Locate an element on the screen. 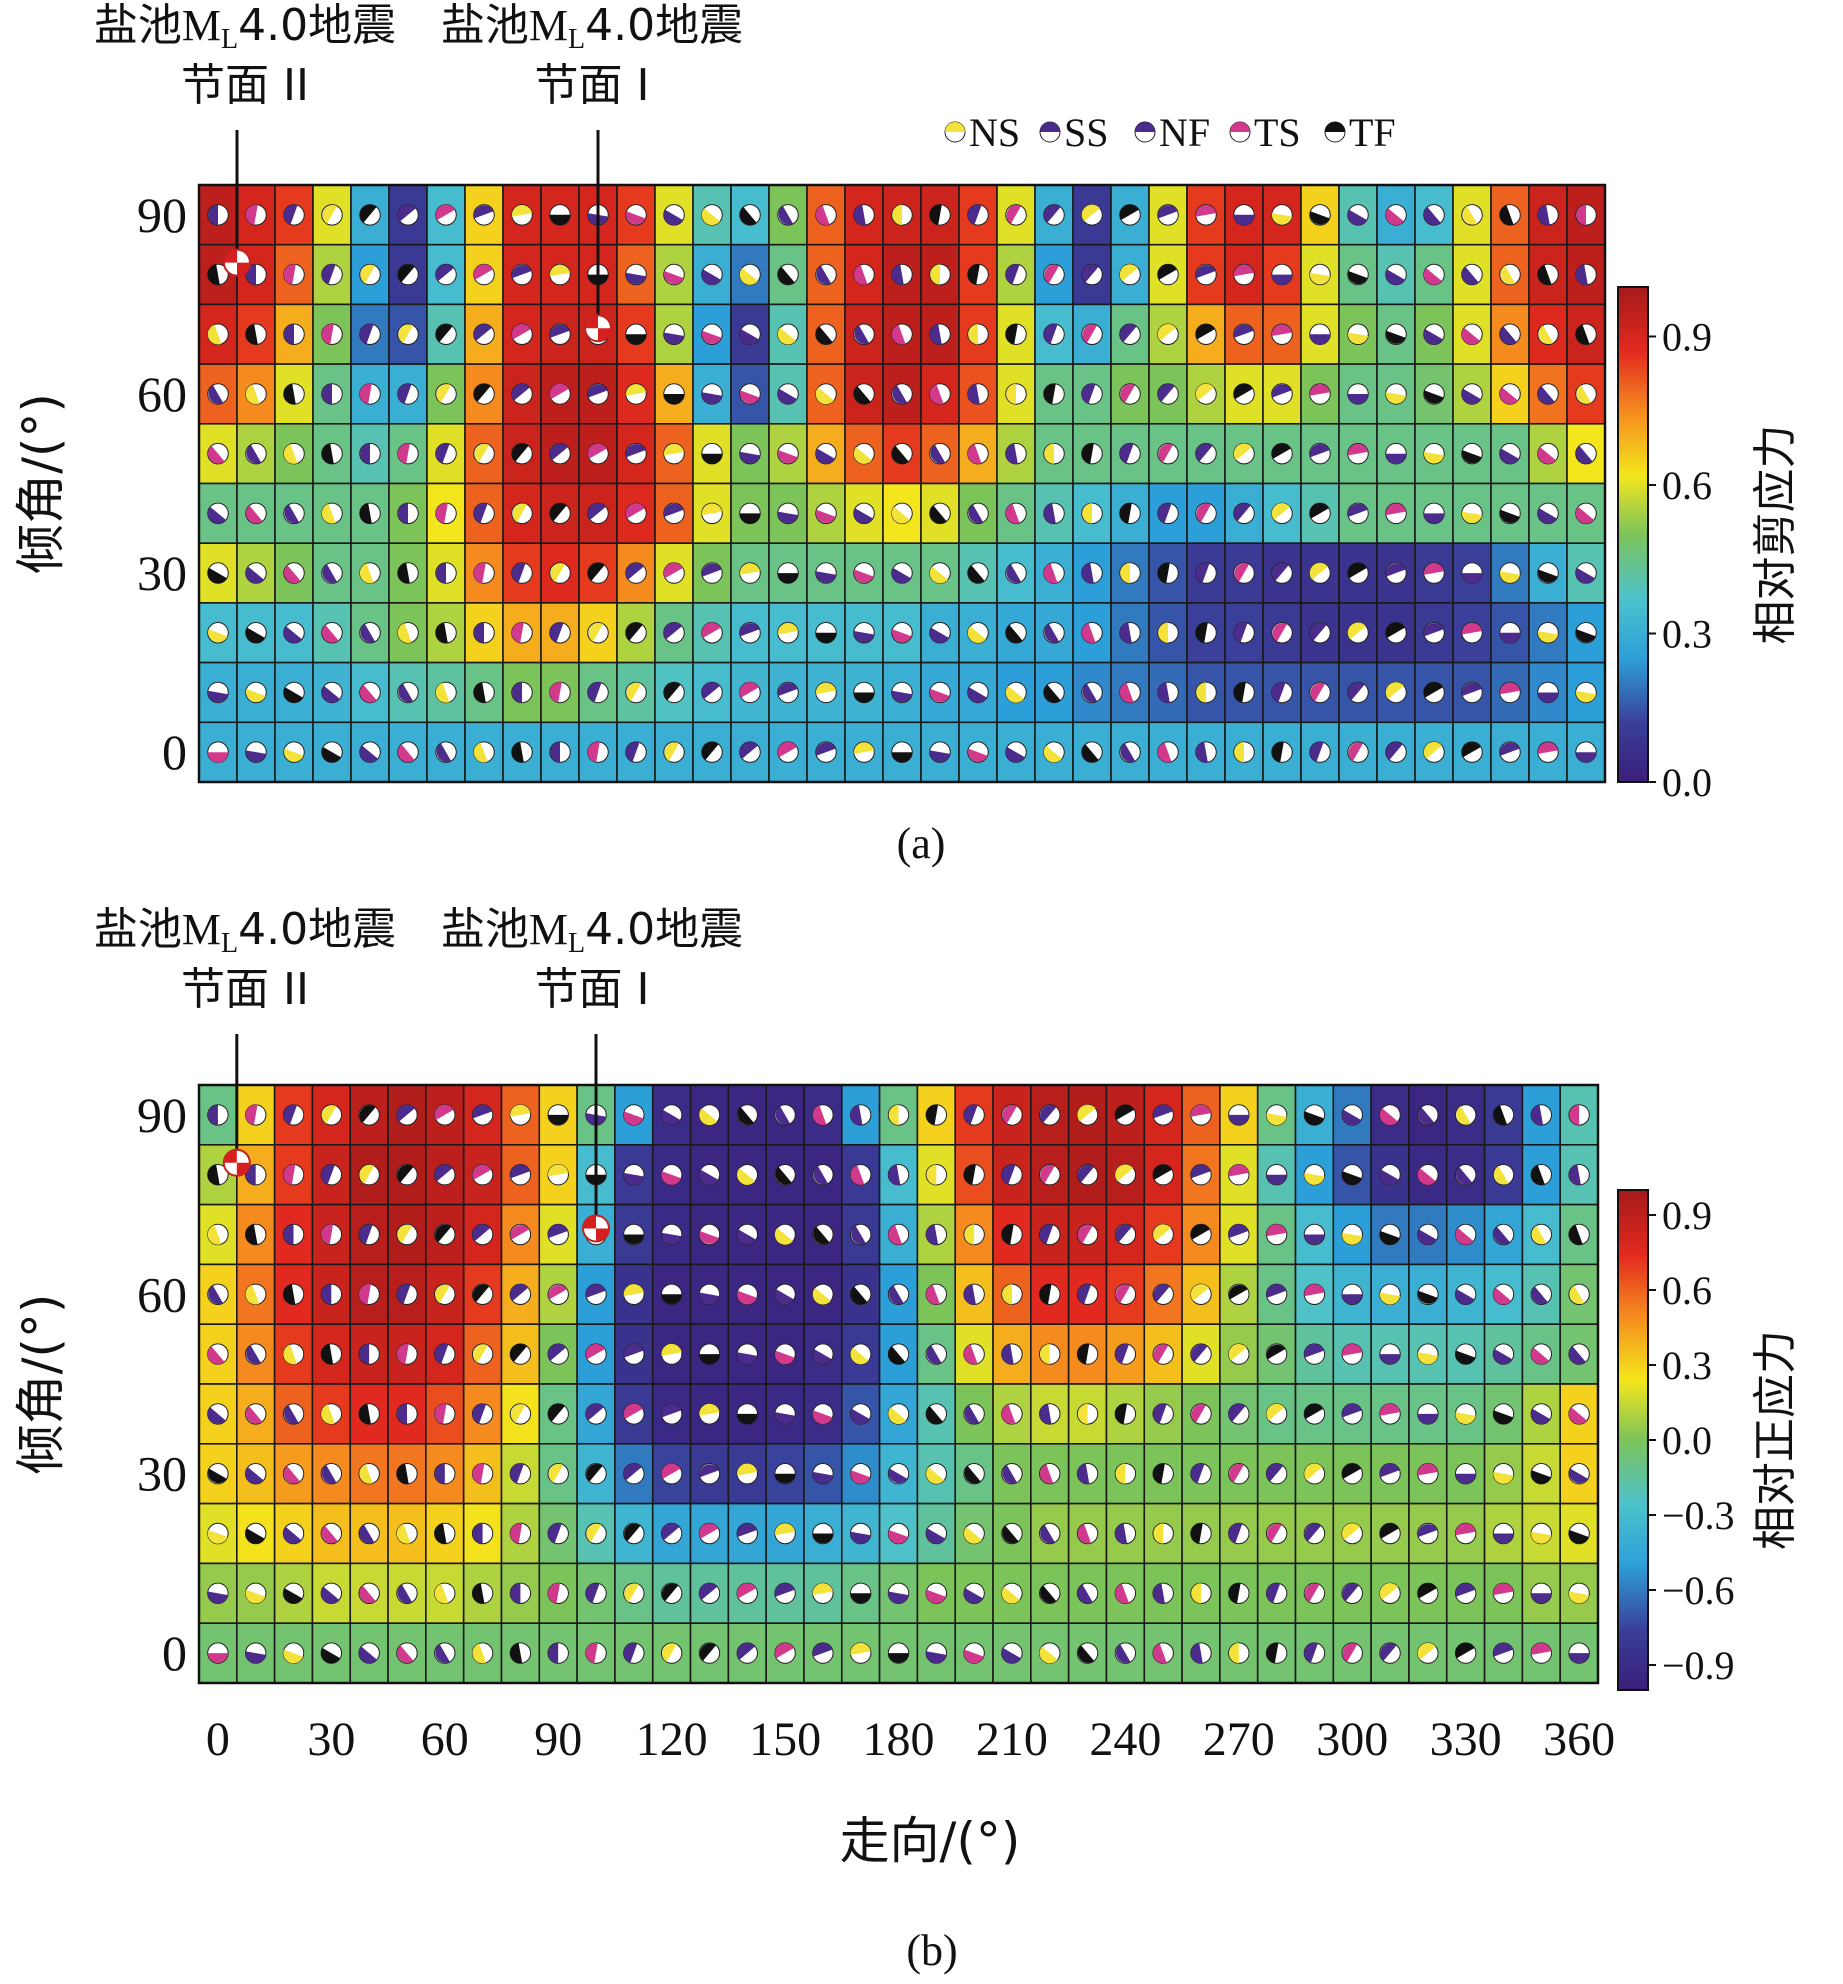 This screenshot has height=1984, width=1843. legend-item-ns: NS is located at coordinates (982, 132).